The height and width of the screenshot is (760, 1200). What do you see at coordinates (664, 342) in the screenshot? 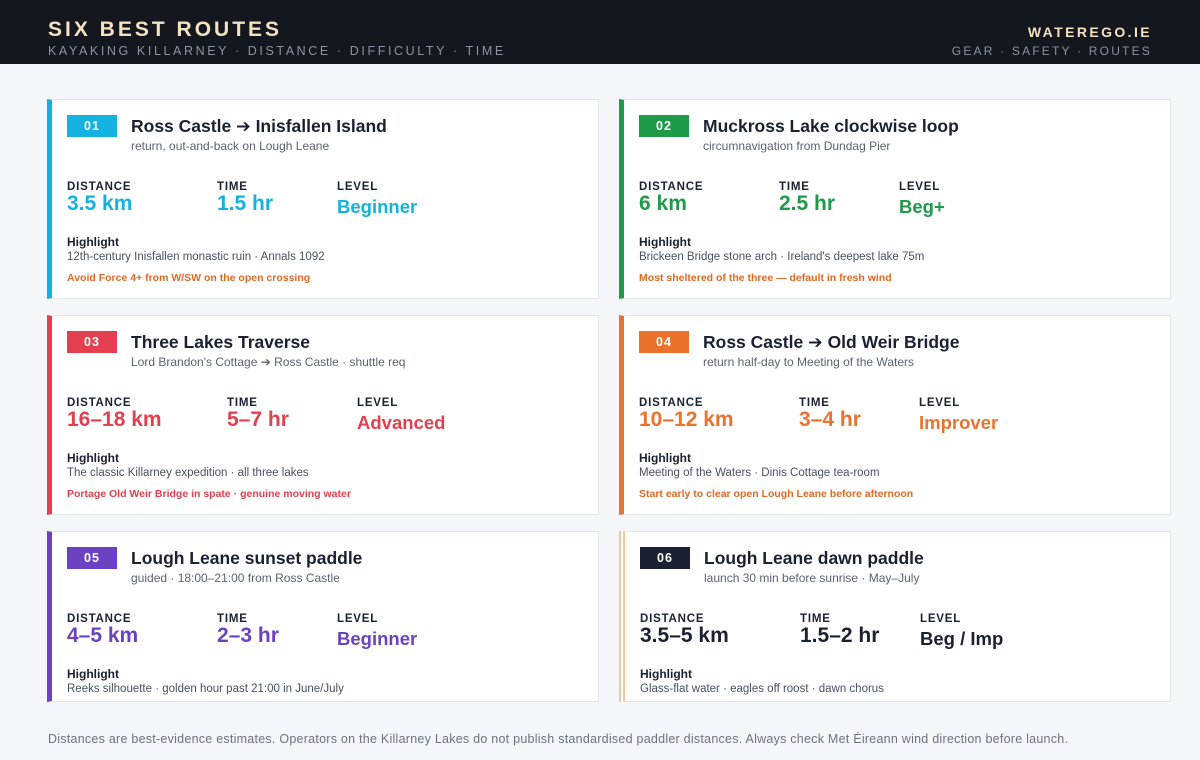
I see `route-number-badge: 04` at bounding box center [664, 342].